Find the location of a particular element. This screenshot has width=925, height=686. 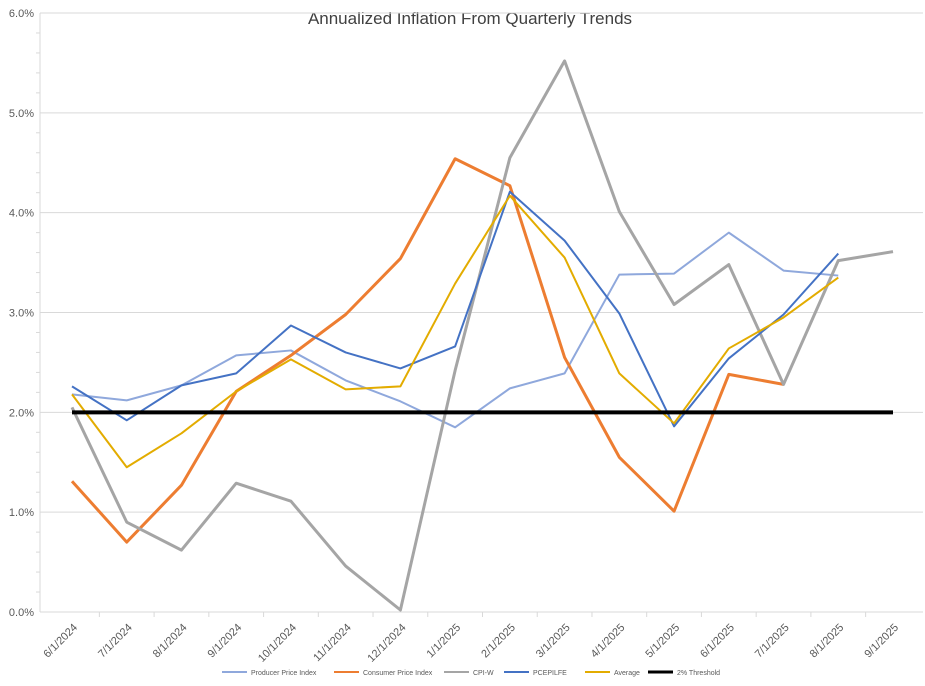

x-tick-label: 9/1/2025 is located at coordinates (881, 641).